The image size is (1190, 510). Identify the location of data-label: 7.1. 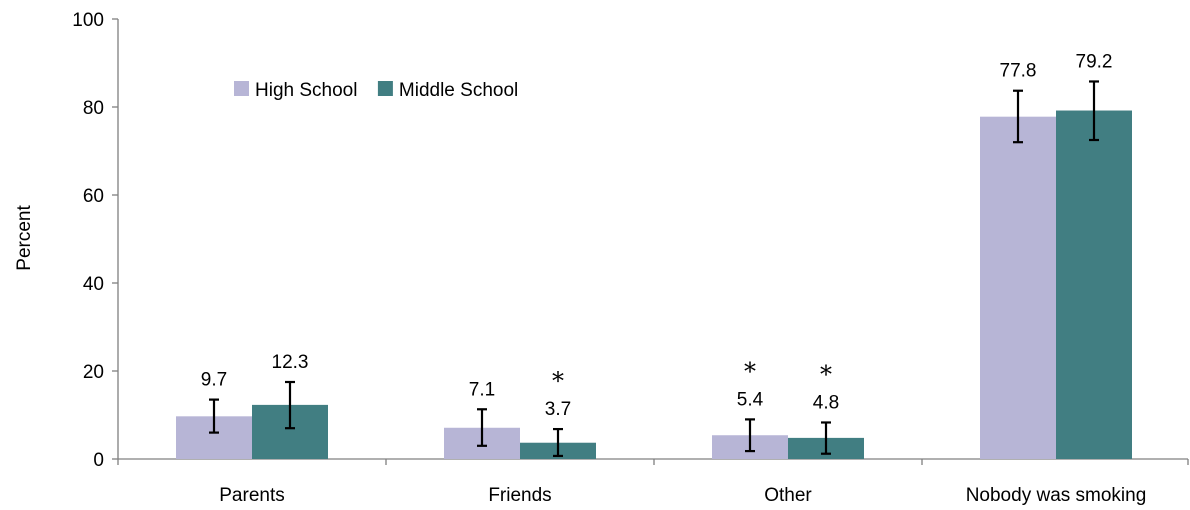
(482, 389).